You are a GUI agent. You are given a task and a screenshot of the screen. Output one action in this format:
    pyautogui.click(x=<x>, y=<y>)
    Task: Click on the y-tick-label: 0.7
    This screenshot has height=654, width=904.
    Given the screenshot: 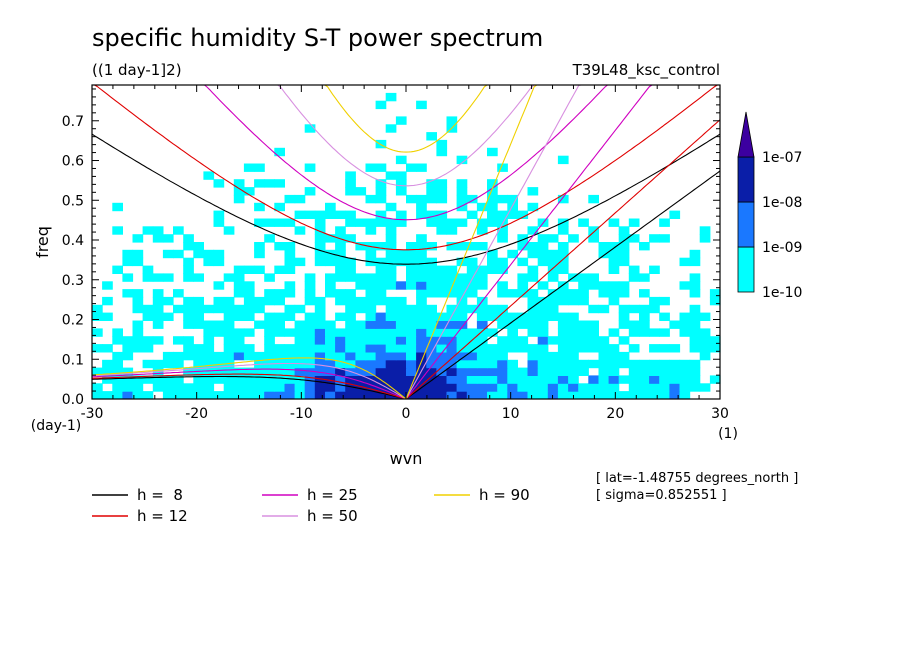 What is the action you would take?
    pyautogui.click(x=73, y=122)
    